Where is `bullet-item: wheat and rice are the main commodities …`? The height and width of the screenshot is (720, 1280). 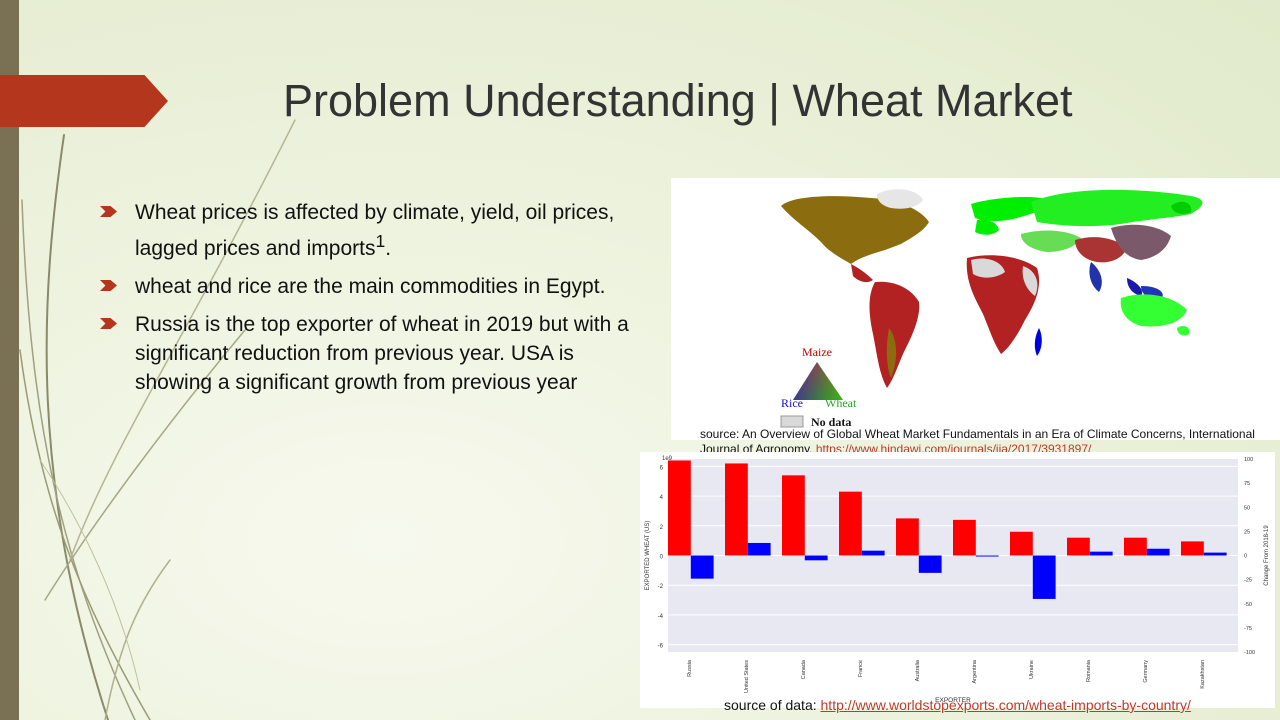 bullet-item: wheat and rice are the main commodities … is located at coordinates (372, 286).